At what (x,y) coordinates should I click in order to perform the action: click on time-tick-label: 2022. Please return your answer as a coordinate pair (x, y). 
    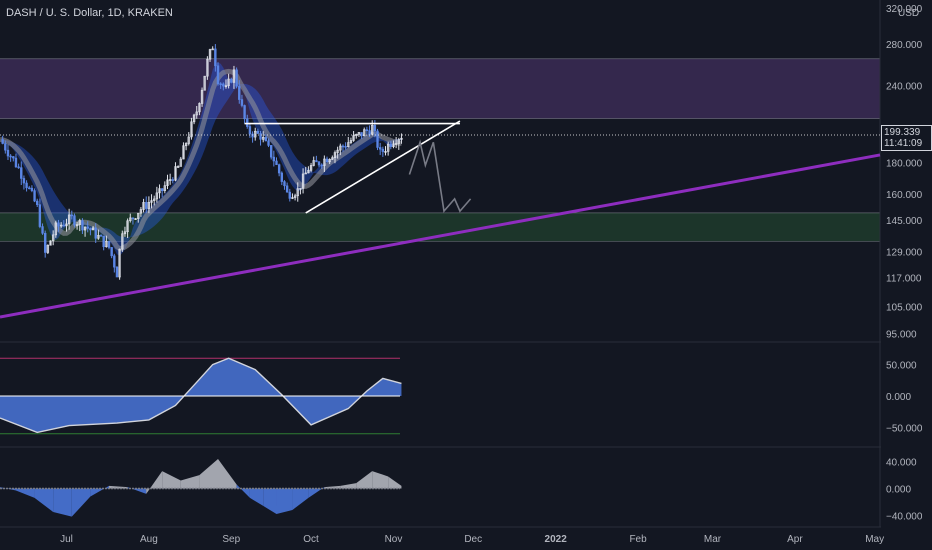
    Looking at the image, I should click on (556, 539).